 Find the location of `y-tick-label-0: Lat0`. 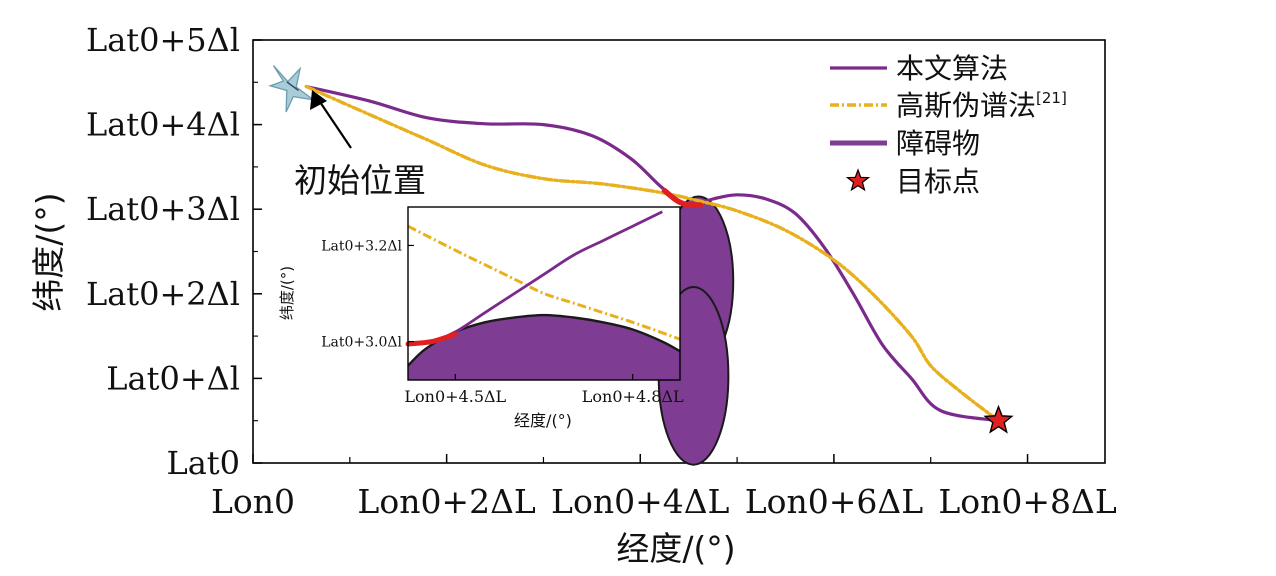

y-tick-label-0: Lat0 is located at coordinates (203, 463).